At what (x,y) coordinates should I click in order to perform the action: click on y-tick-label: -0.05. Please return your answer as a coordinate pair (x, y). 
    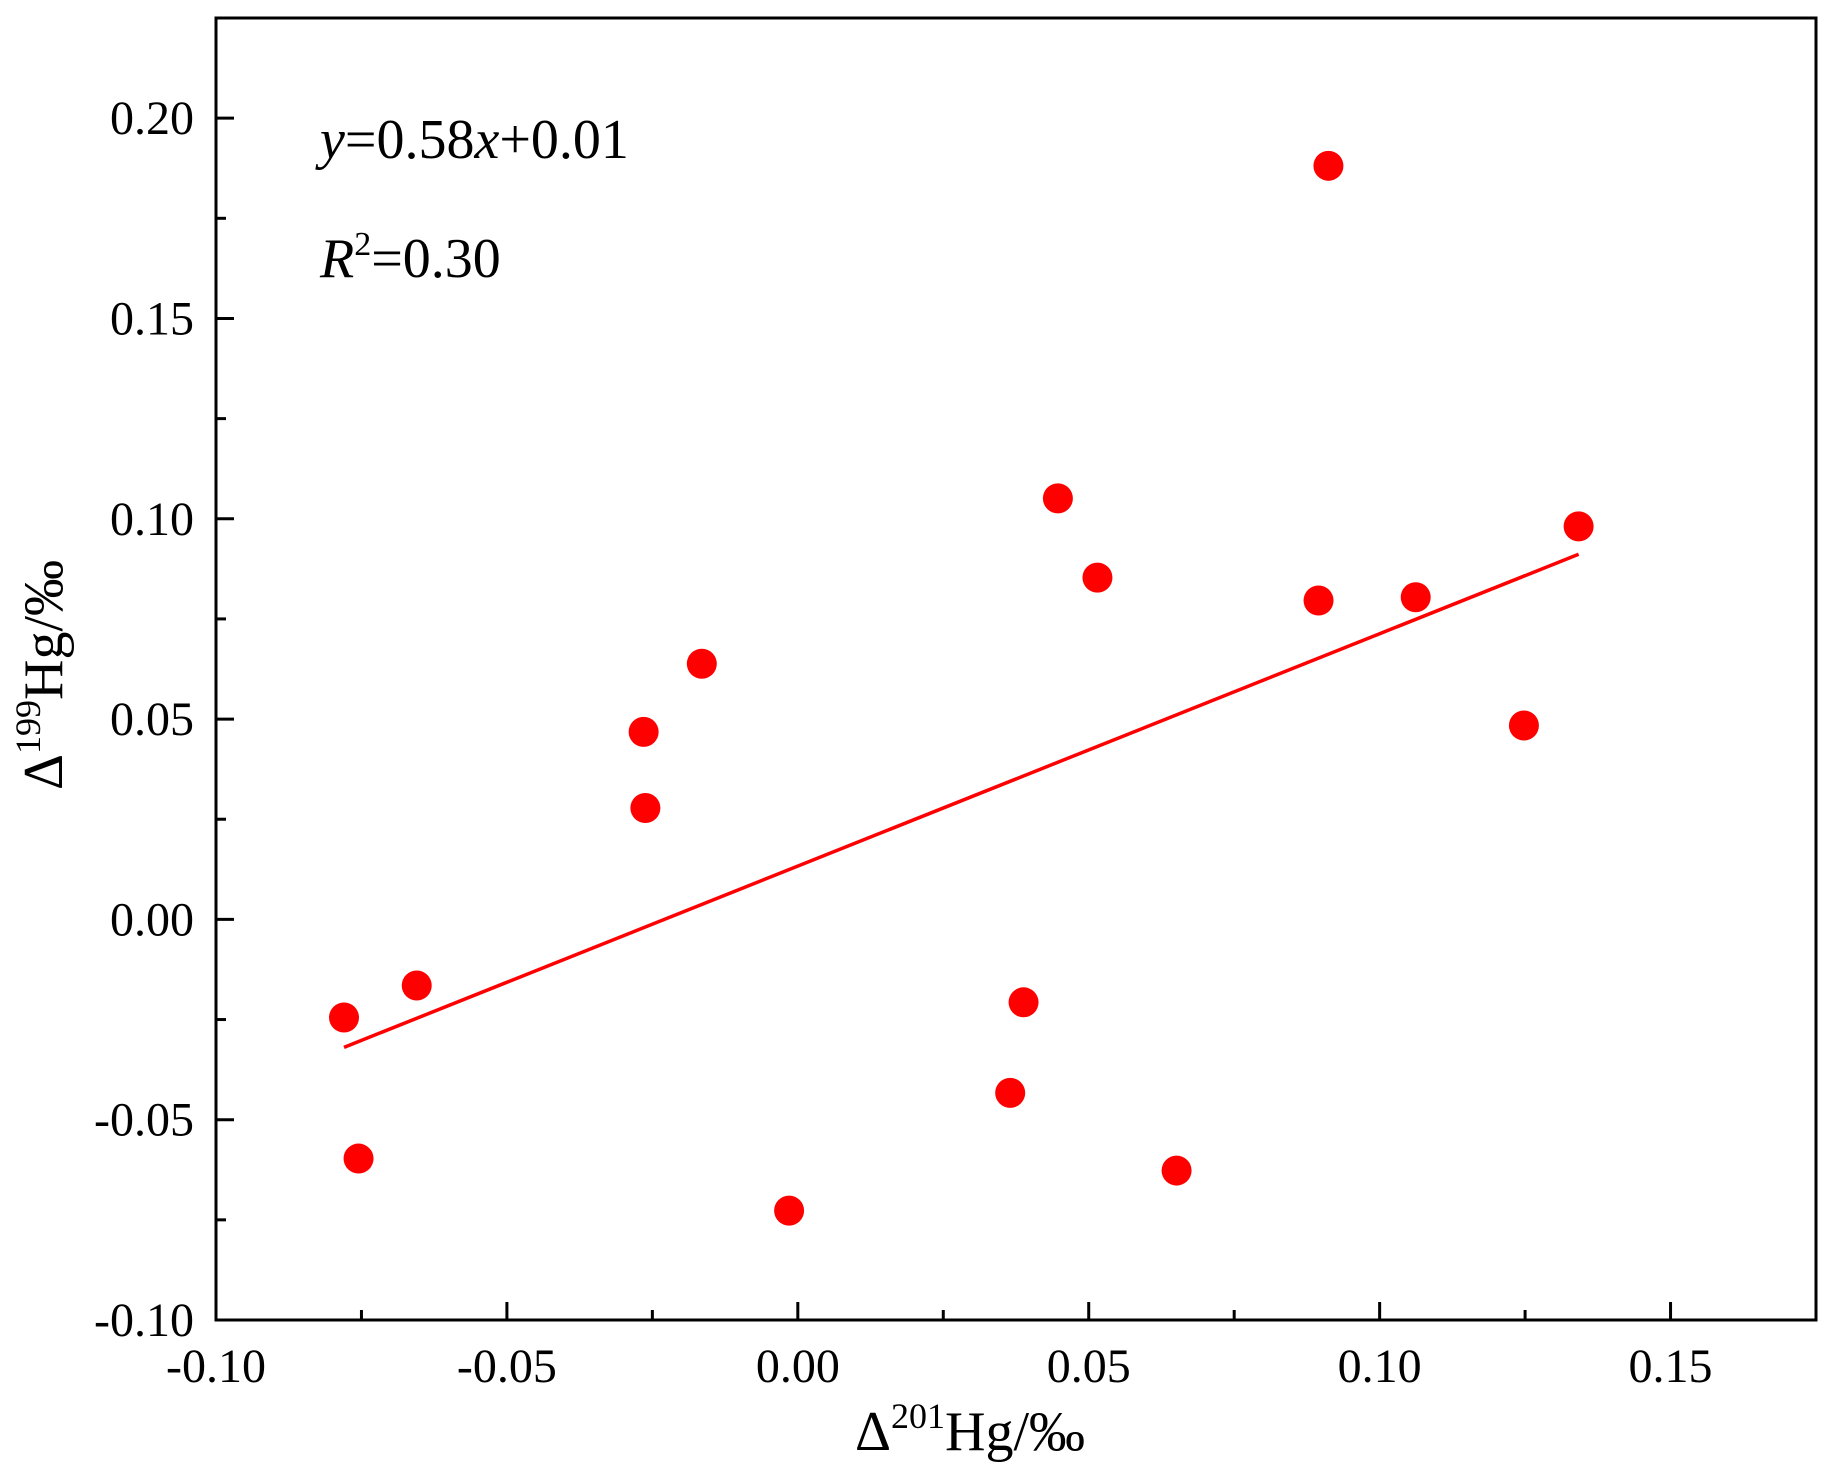
    Looking at the image, I should click on (144, 1120).